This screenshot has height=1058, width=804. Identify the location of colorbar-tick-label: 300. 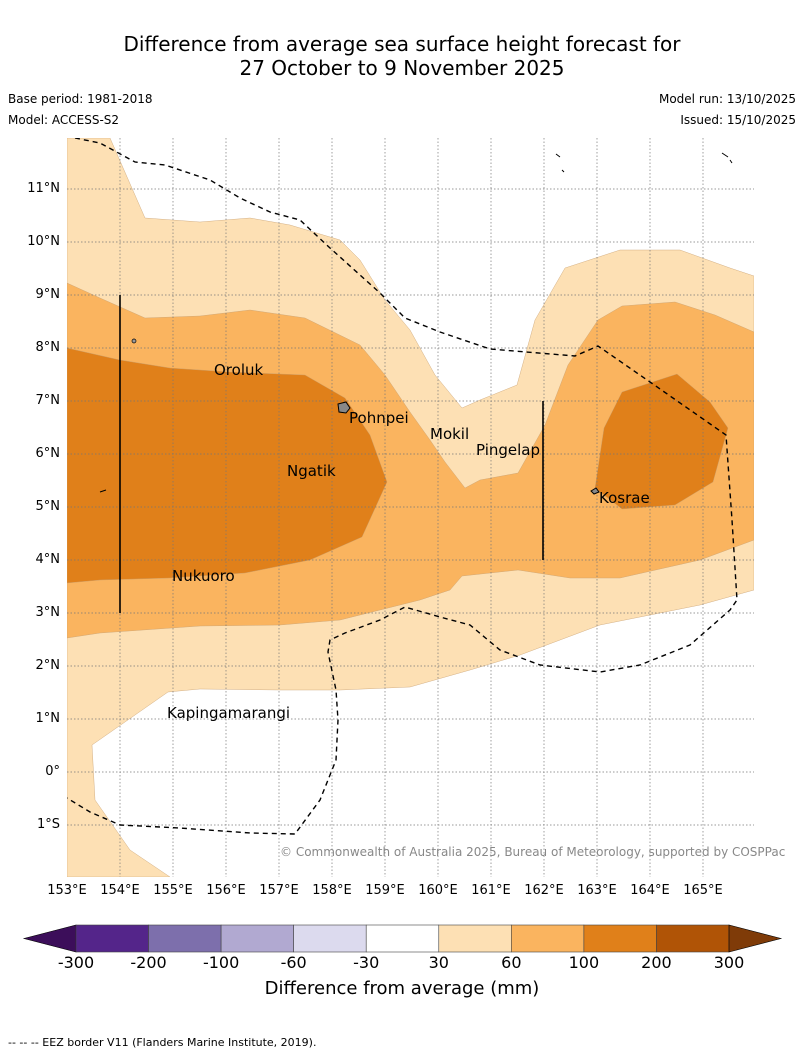
(729, 962).